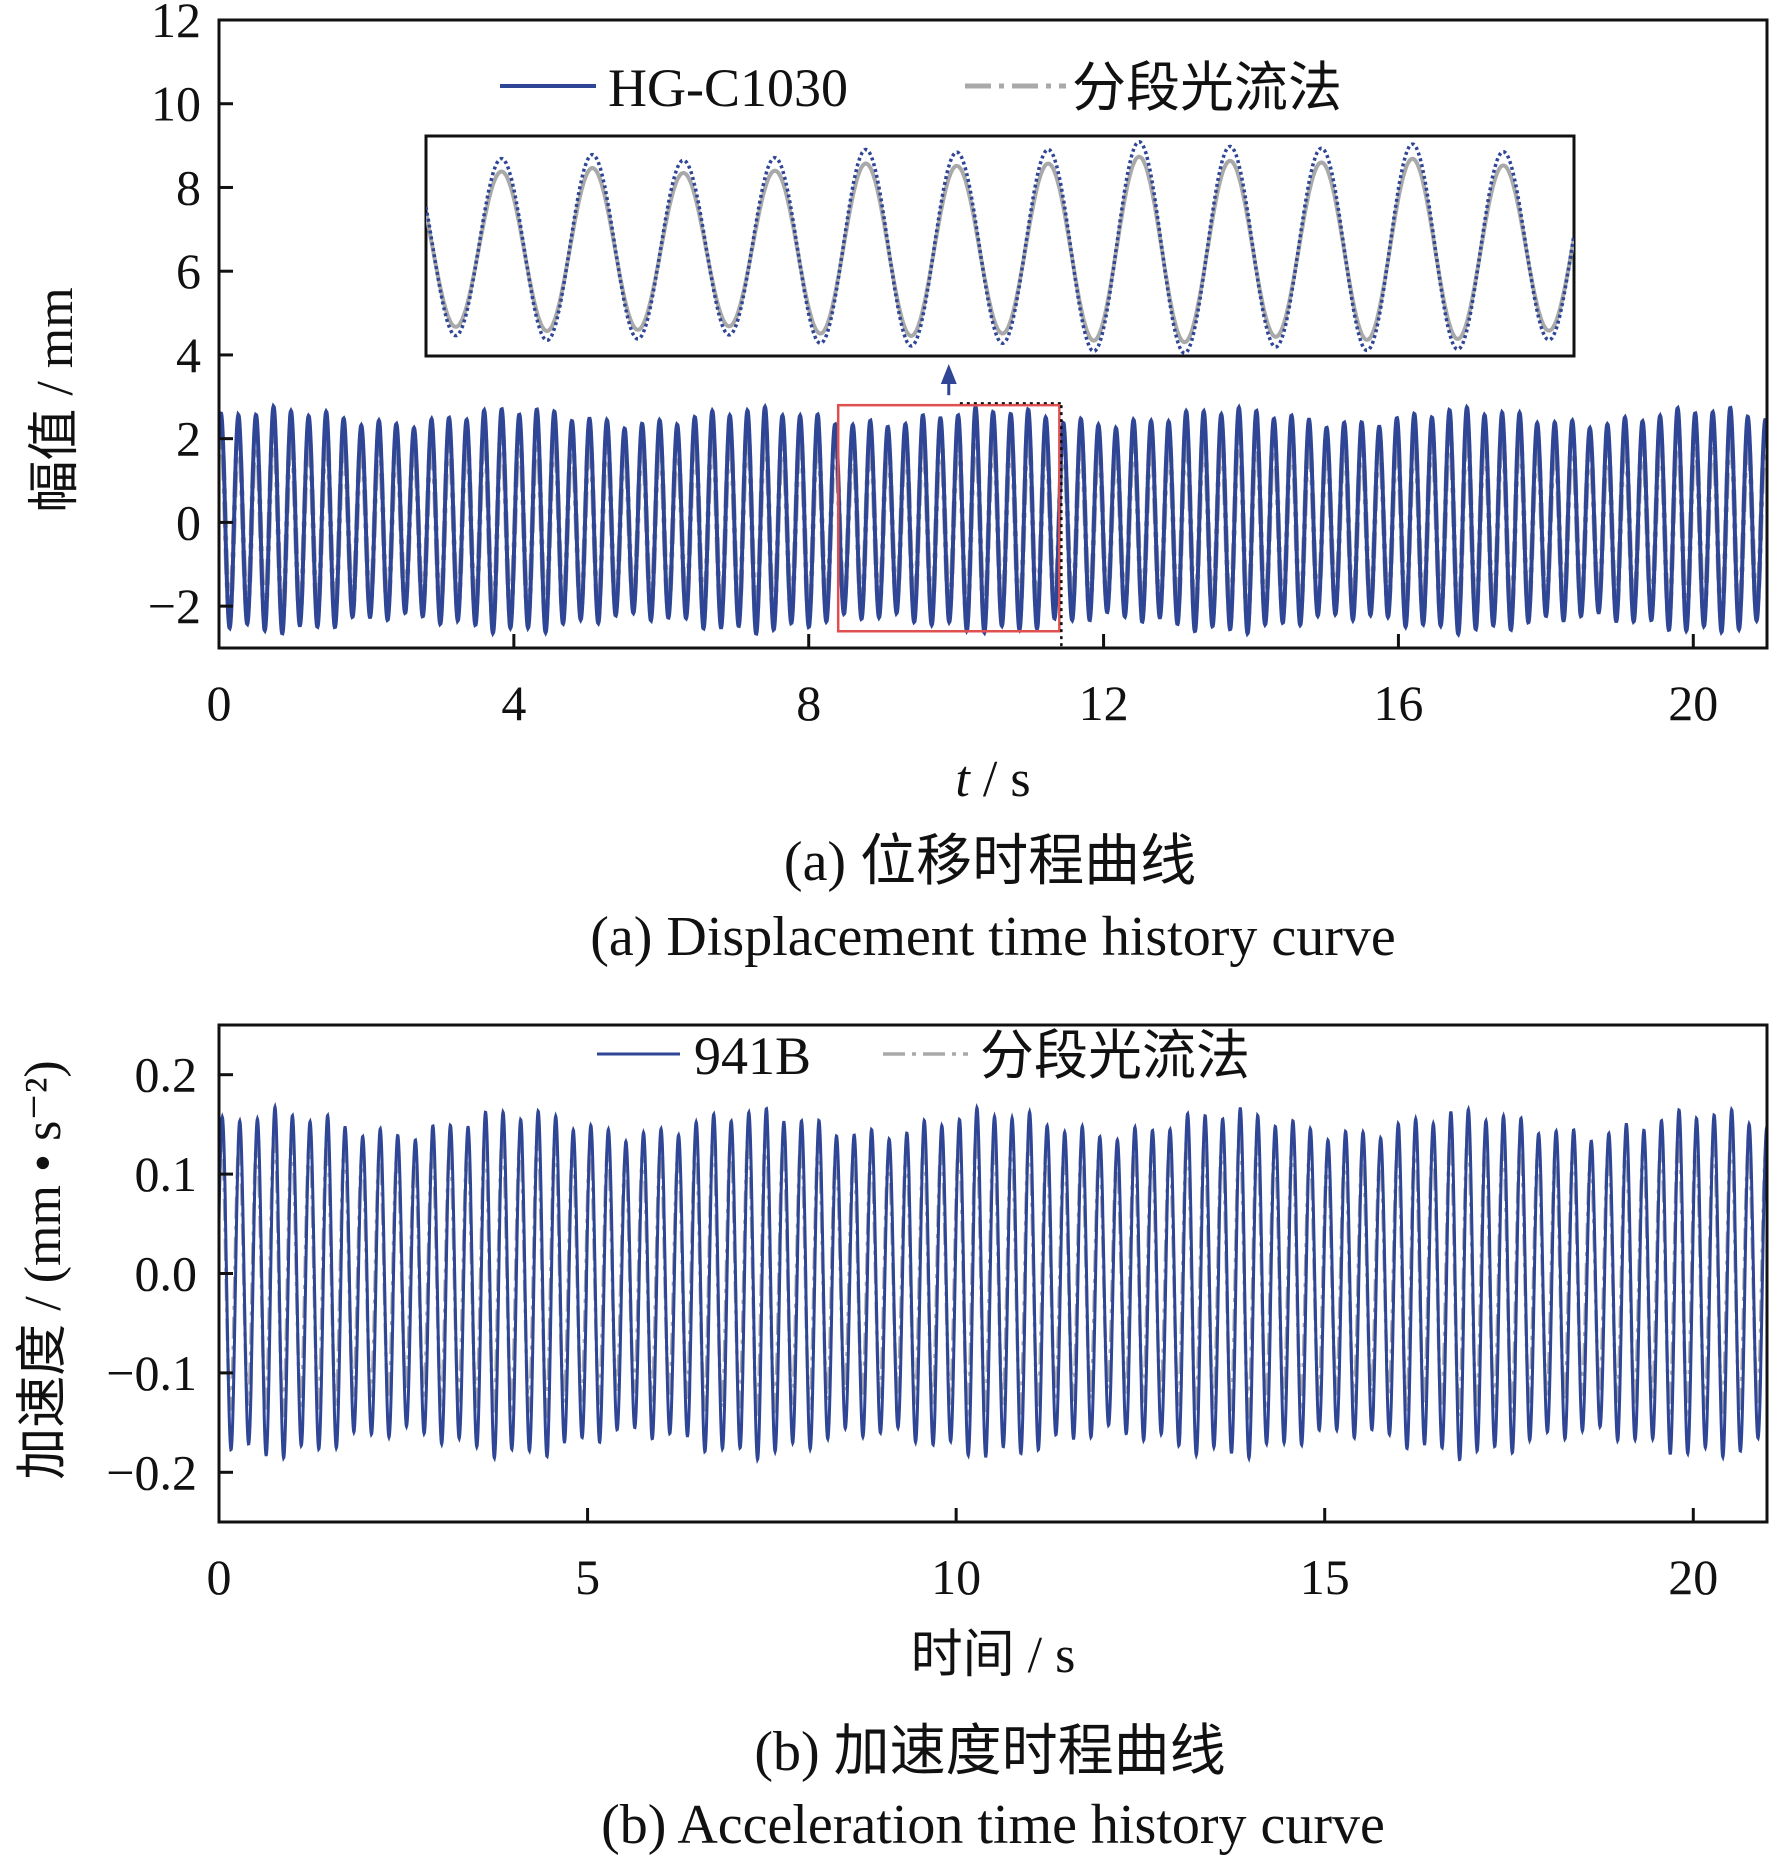  I want to click on caption-zh: (b) 加速度时程曲线, so click(989, 1752).